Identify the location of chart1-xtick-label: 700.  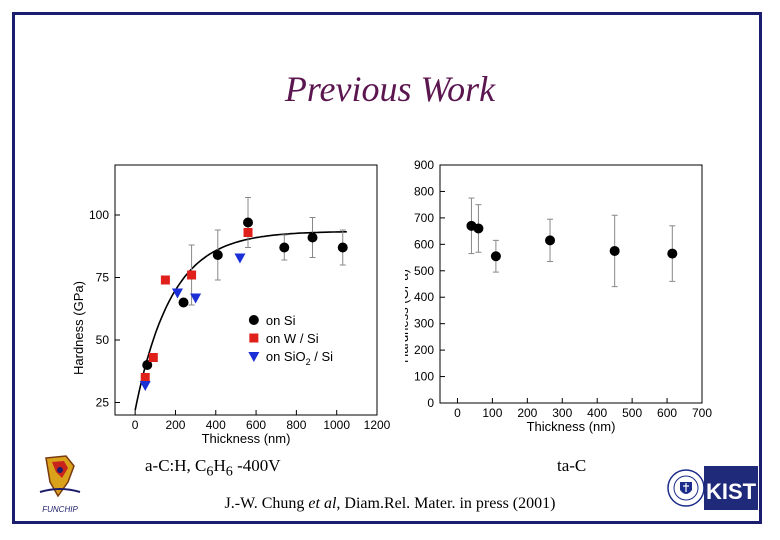
(702, 413).